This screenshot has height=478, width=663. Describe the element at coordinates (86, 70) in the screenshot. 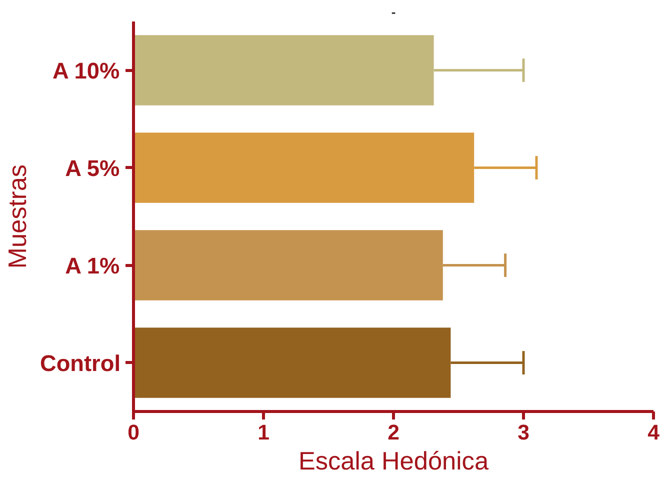

I see `y-tick-label: A 10%` at that location.